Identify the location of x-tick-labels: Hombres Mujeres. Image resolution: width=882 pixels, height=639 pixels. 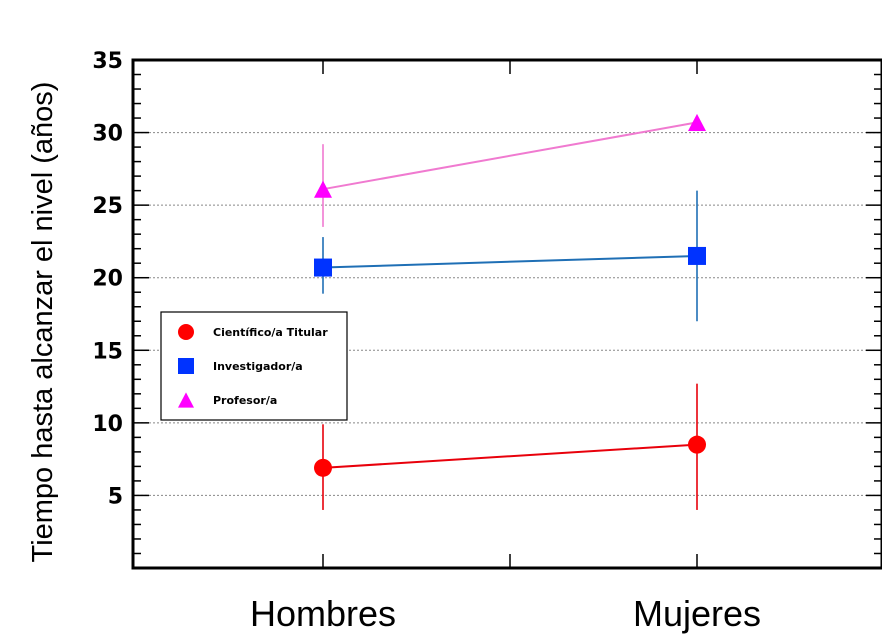
(505, 613).